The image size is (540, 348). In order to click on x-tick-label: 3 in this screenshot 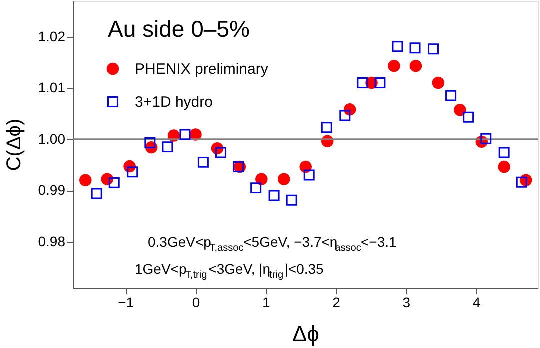, I will do `click(406, 302)`.